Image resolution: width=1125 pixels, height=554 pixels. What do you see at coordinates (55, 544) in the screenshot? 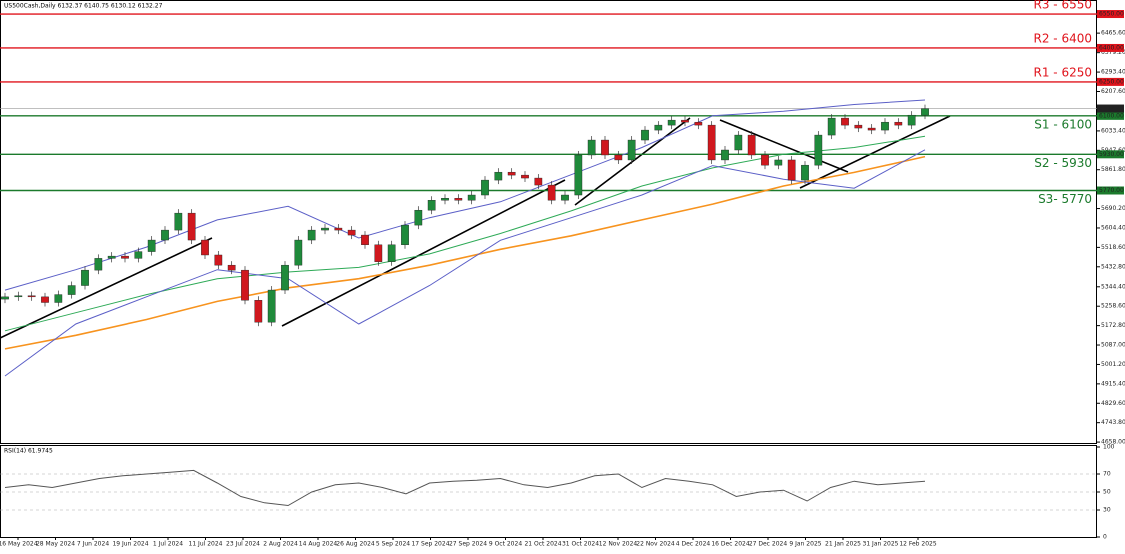
I see `x-tick-label: 28 May 2024` at bounding box center [55, 544].